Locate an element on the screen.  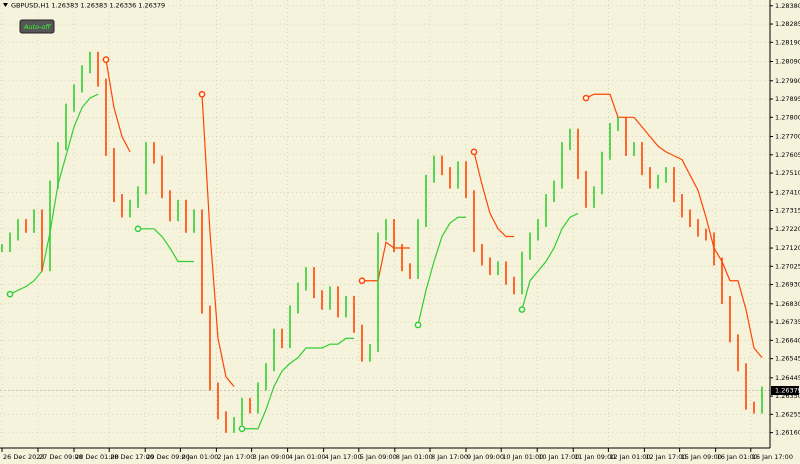
y-tick-label: 1.26930 is located at coordinates (787, 285).